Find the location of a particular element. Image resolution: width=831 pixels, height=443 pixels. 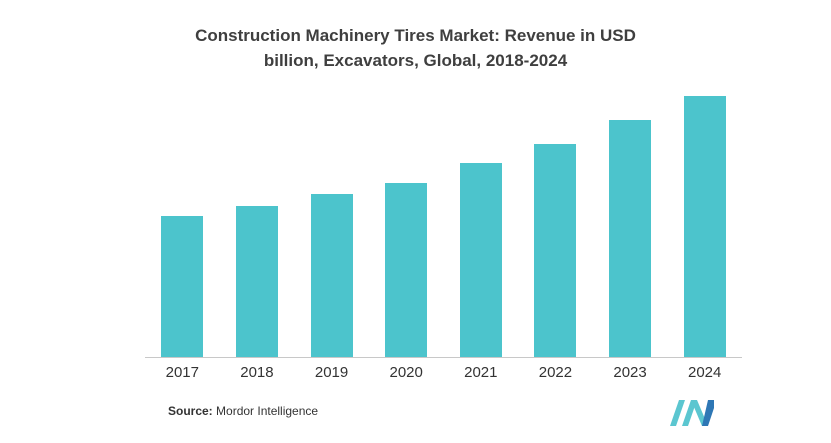

bar-2019 is located at coordinates (331, 275).